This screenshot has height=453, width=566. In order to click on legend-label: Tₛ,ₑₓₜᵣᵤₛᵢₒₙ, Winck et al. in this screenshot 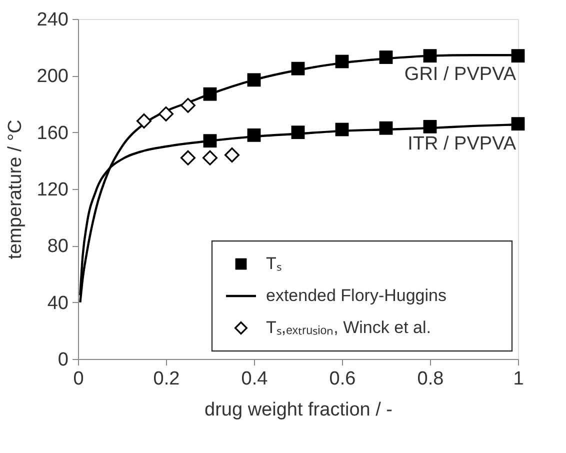, I will do `click(348, 327)`.